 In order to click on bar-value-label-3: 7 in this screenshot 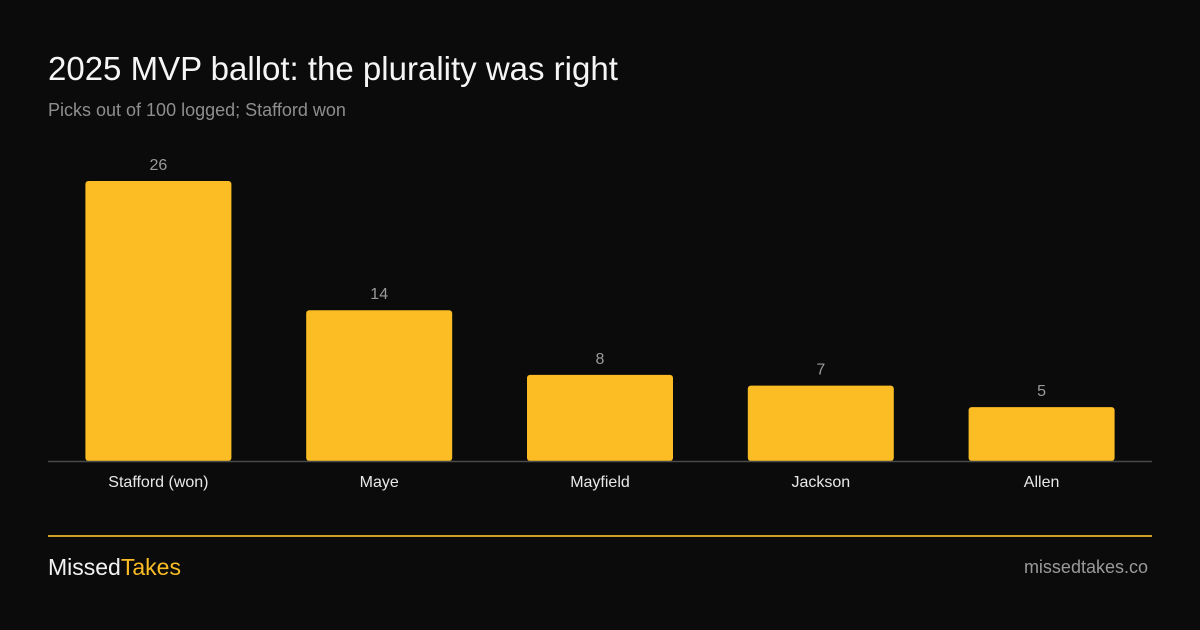, I will do `click(820, 370)`.